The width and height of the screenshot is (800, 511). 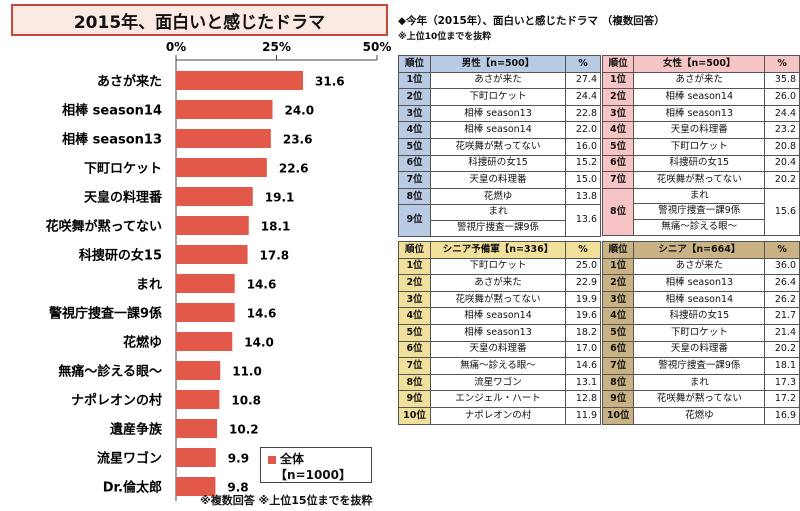 What do you see at coordinates (498, 283) in the screenshot?
I see `title-cell: あさが来た` at bounding box center [498, 283].